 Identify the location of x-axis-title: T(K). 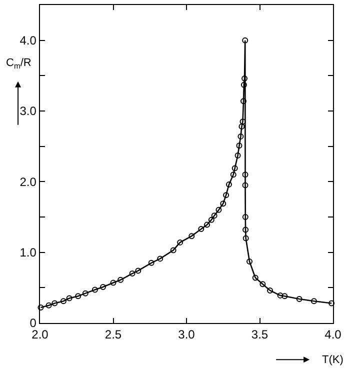
(333, 360).